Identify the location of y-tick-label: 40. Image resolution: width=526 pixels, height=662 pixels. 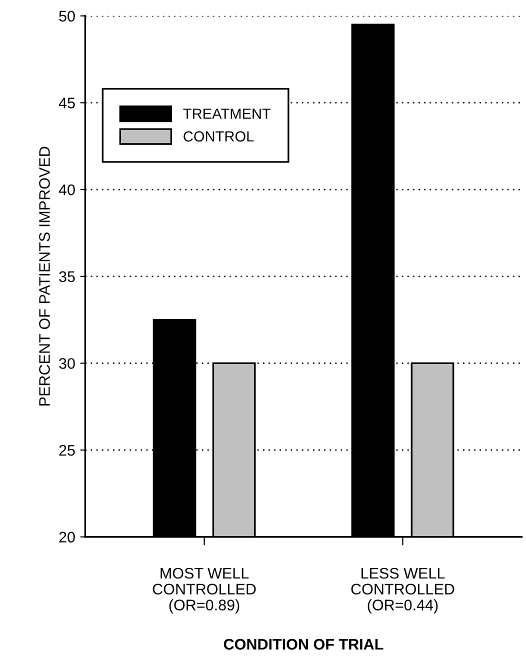
(66, 190).